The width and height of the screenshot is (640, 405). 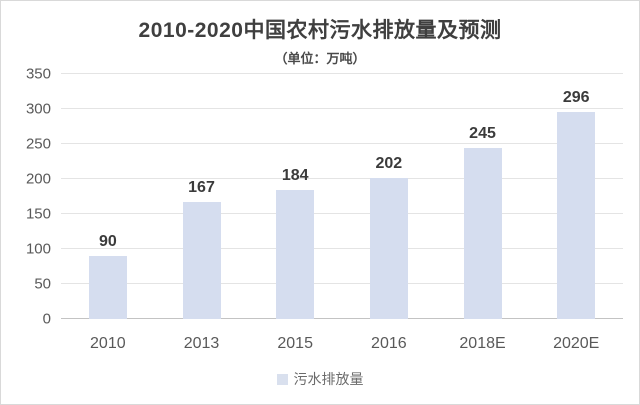 I want to click on bar-value-label: 184, so click(x=295, y=176).